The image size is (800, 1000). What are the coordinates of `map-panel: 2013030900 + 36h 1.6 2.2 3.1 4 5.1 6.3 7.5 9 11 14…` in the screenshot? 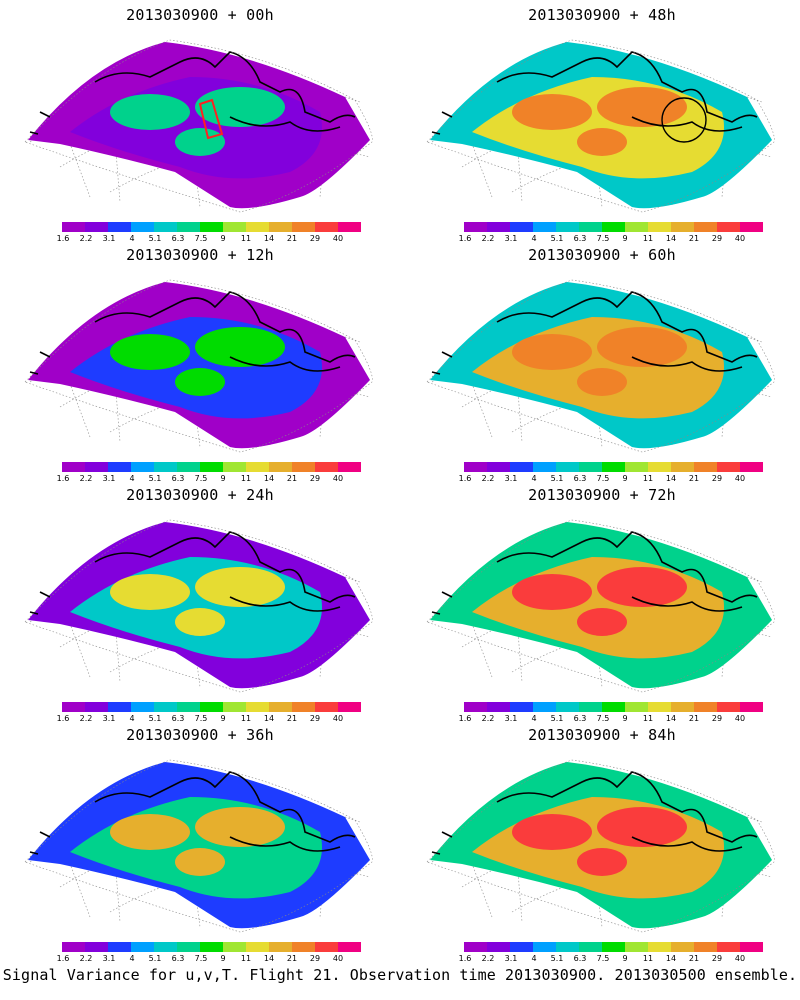 It's located at (200, 841).